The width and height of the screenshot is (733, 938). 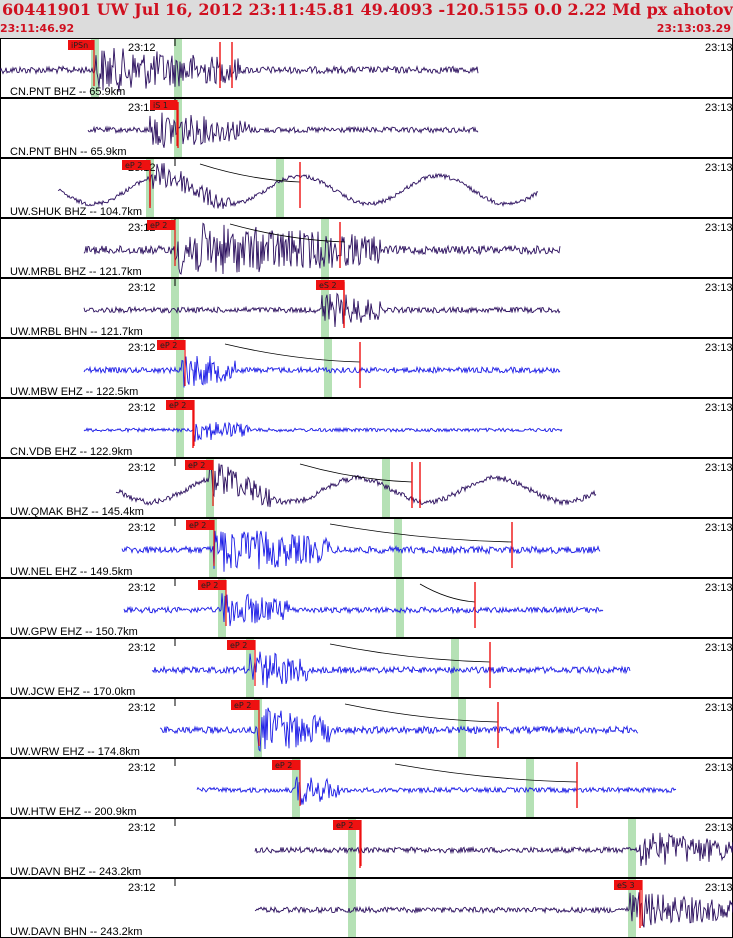 What do you see at coordinates (68, 152) in the screenshot?
I see `station-label: CN.PNT BHN -- 65.9km` at bounding box center [68, 152].